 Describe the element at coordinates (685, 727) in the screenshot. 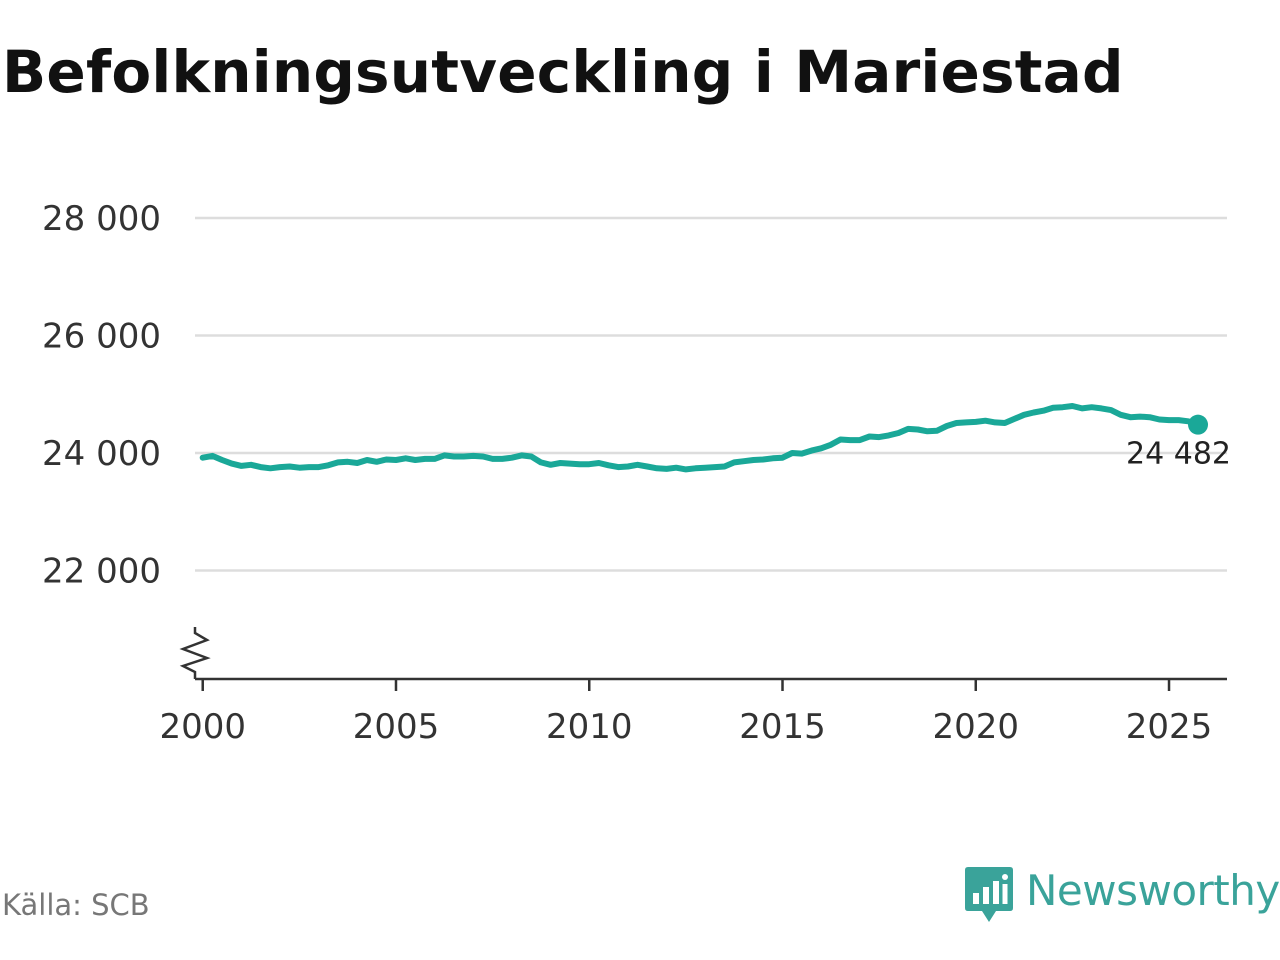

I see `x-axis-labels: 2000 2005 2010 2015 2020 2025` at that location.